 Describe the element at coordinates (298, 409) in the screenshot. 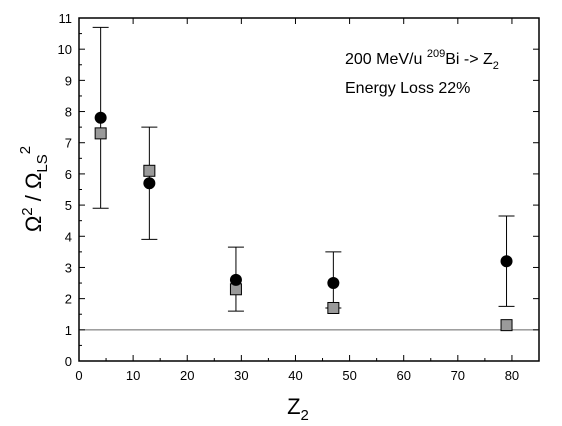

I see `x-axis-label: Z2` at that location.